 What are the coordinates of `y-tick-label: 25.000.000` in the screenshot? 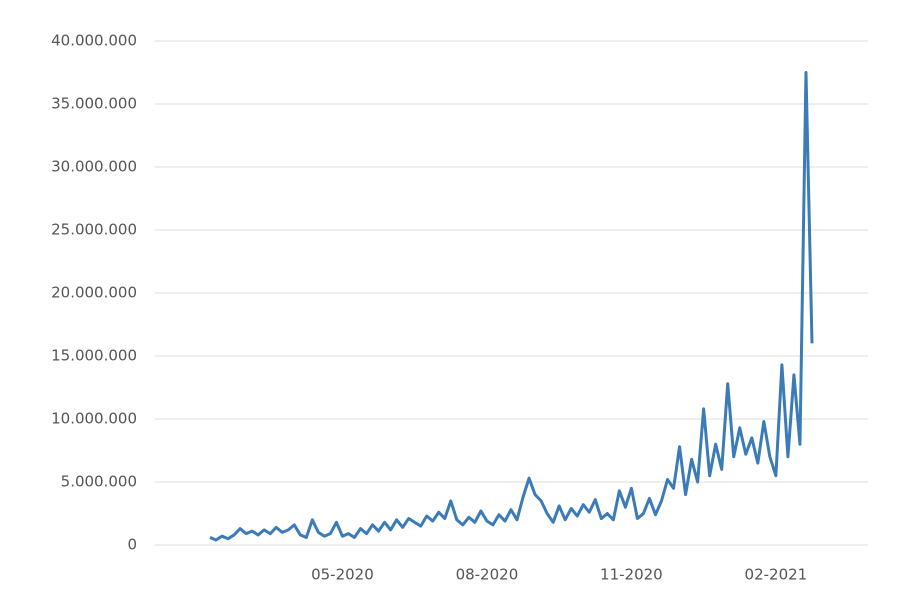 It's located at (94, 230).